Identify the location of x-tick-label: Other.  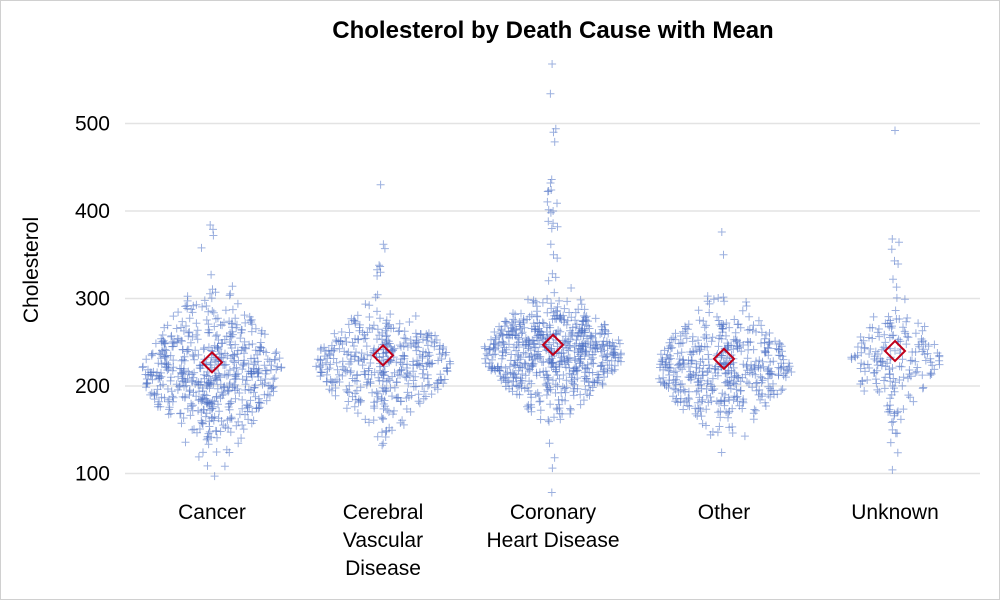
(724, 512).